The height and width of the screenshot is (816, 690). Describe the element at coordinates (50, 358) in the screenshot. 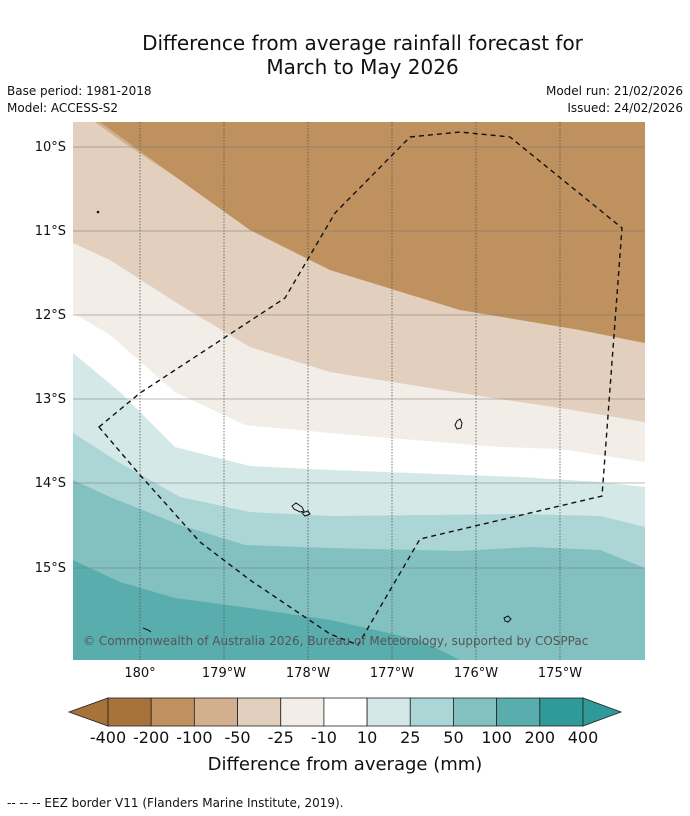

I see `latitude-labels: 10°S 11°S 12°S 13°S 14°S 15°S` at that location.